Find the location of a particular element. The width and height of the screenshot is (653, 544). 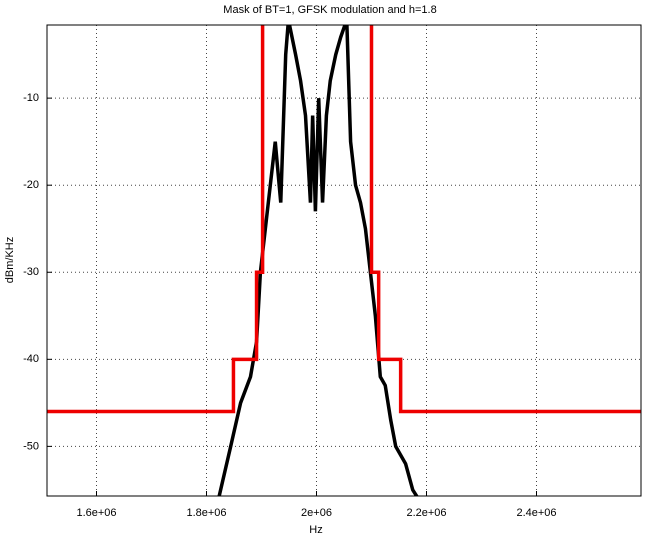

x-tick-label: 2.2e+06 is located at coordinates (426, 513).